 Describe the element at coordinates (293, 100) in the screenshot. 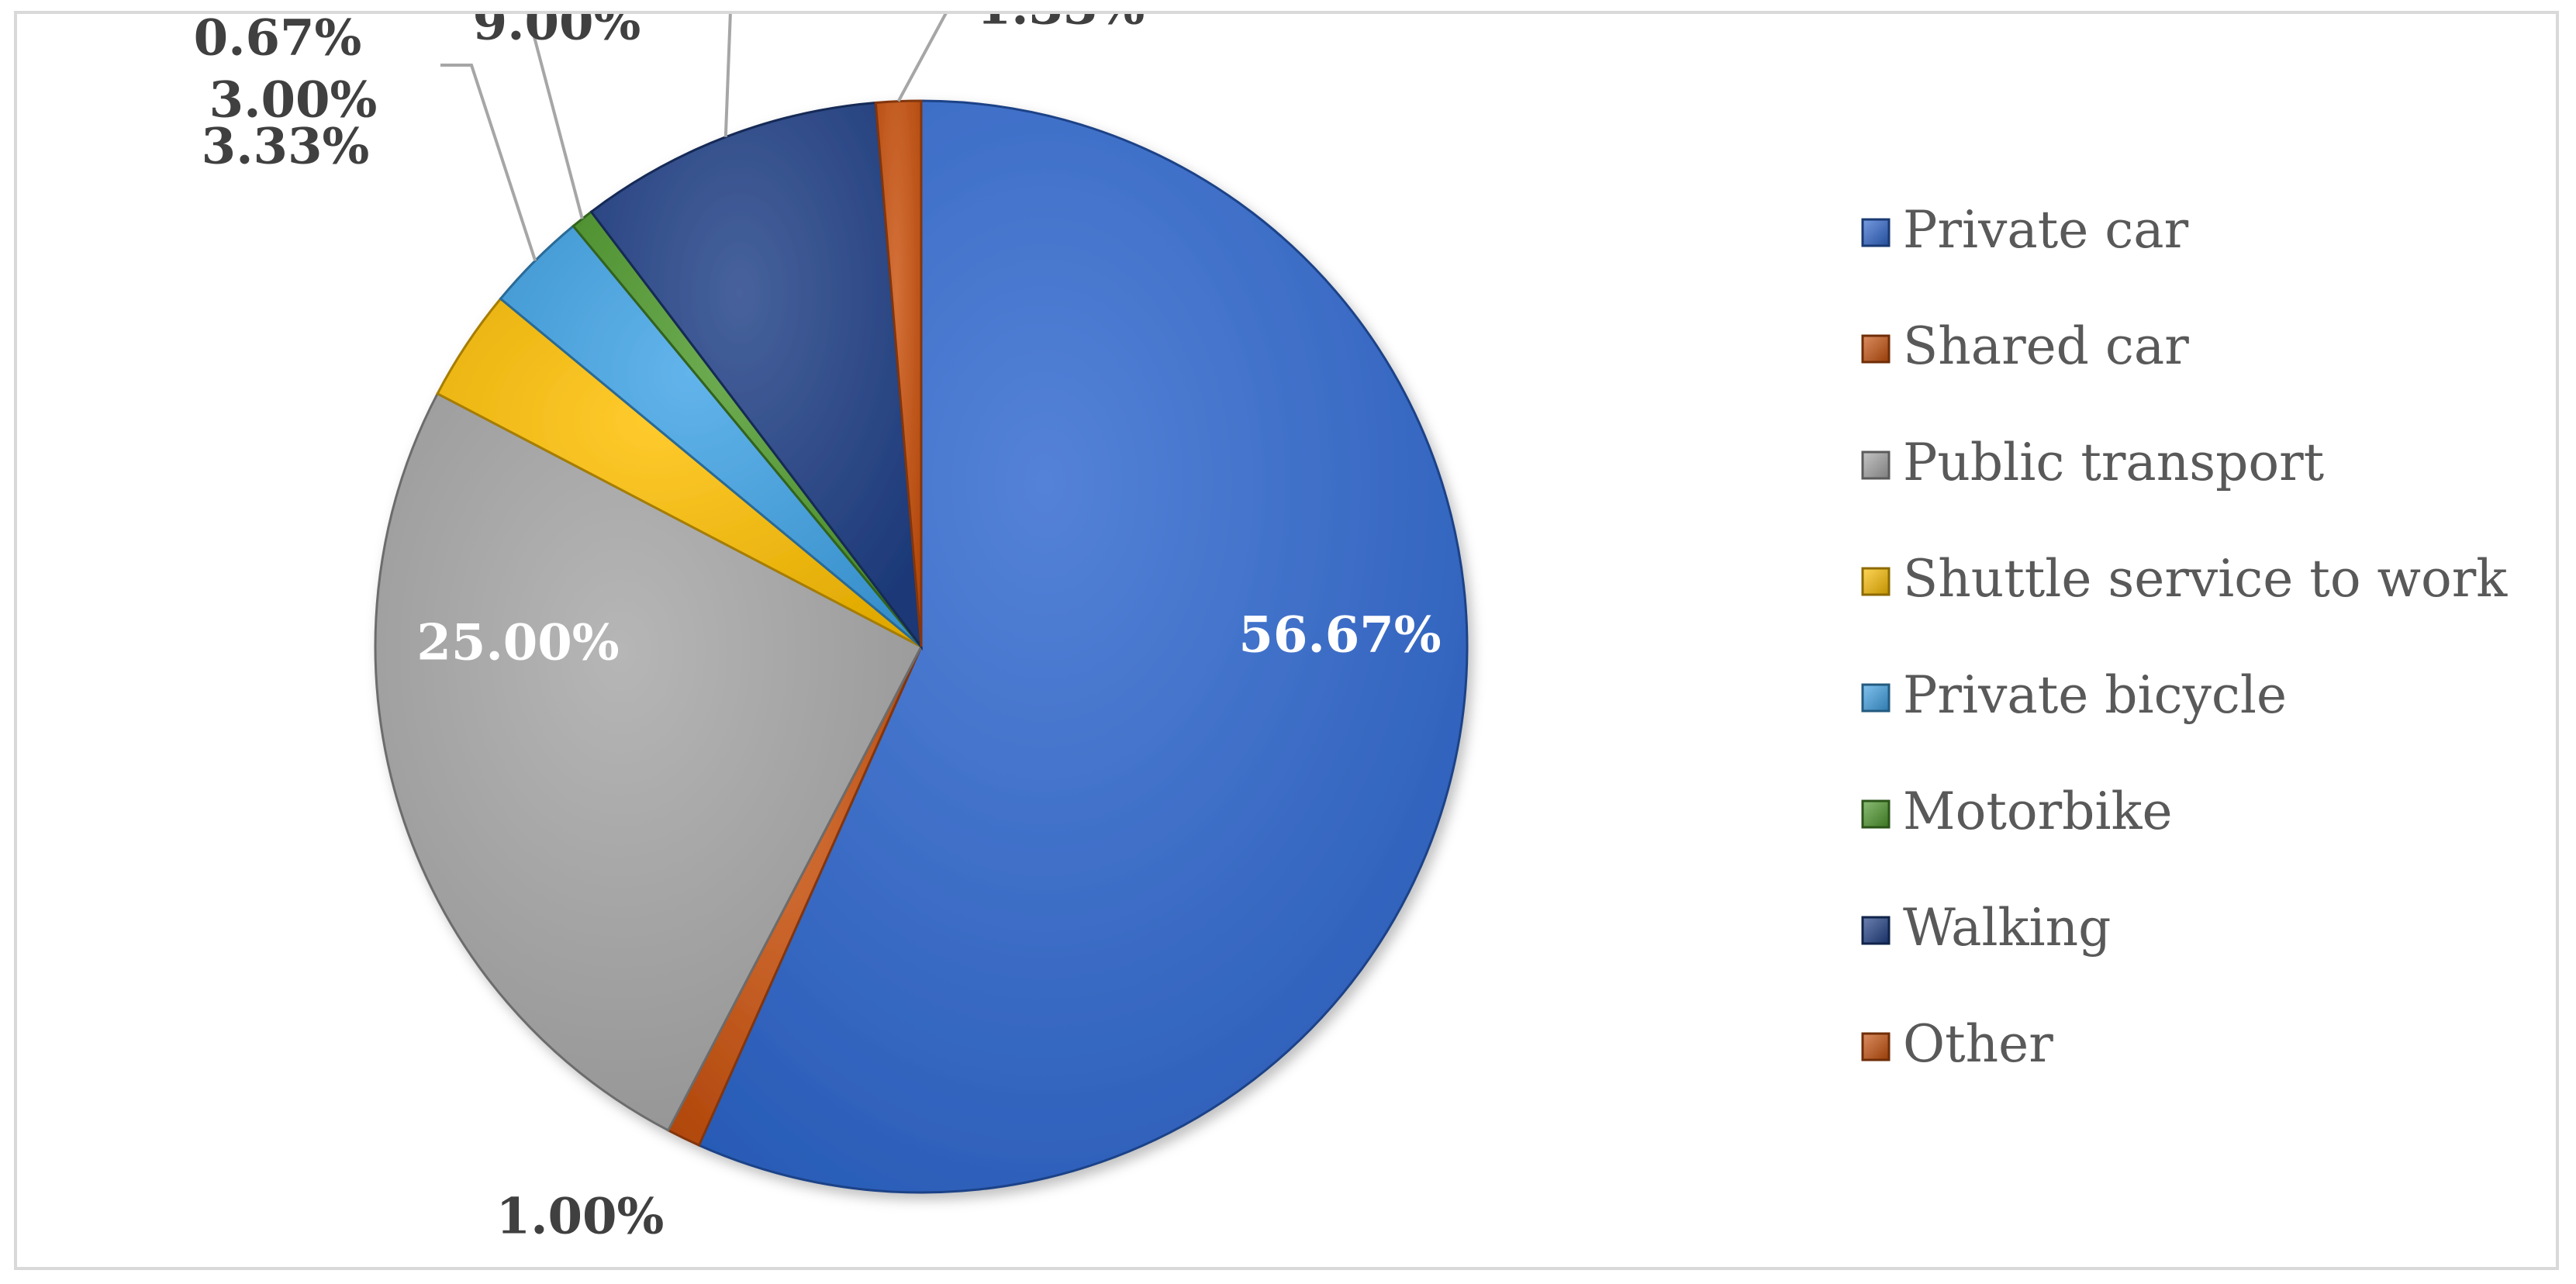

I see `data-label-private-bicycle: 3.00%` at that location.